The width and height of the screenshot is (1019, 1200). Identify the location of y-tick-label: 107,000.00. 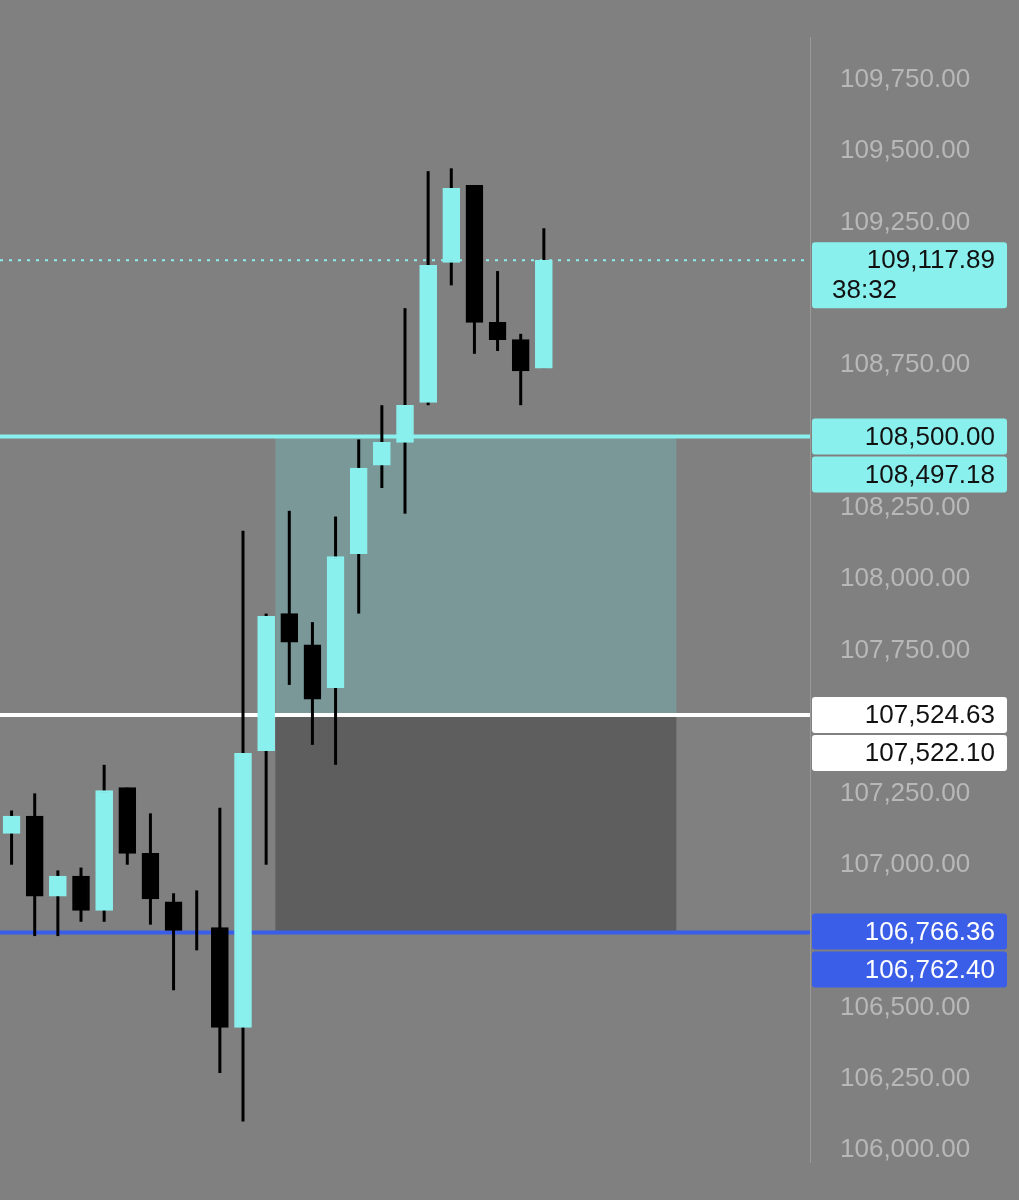
(905, 862).